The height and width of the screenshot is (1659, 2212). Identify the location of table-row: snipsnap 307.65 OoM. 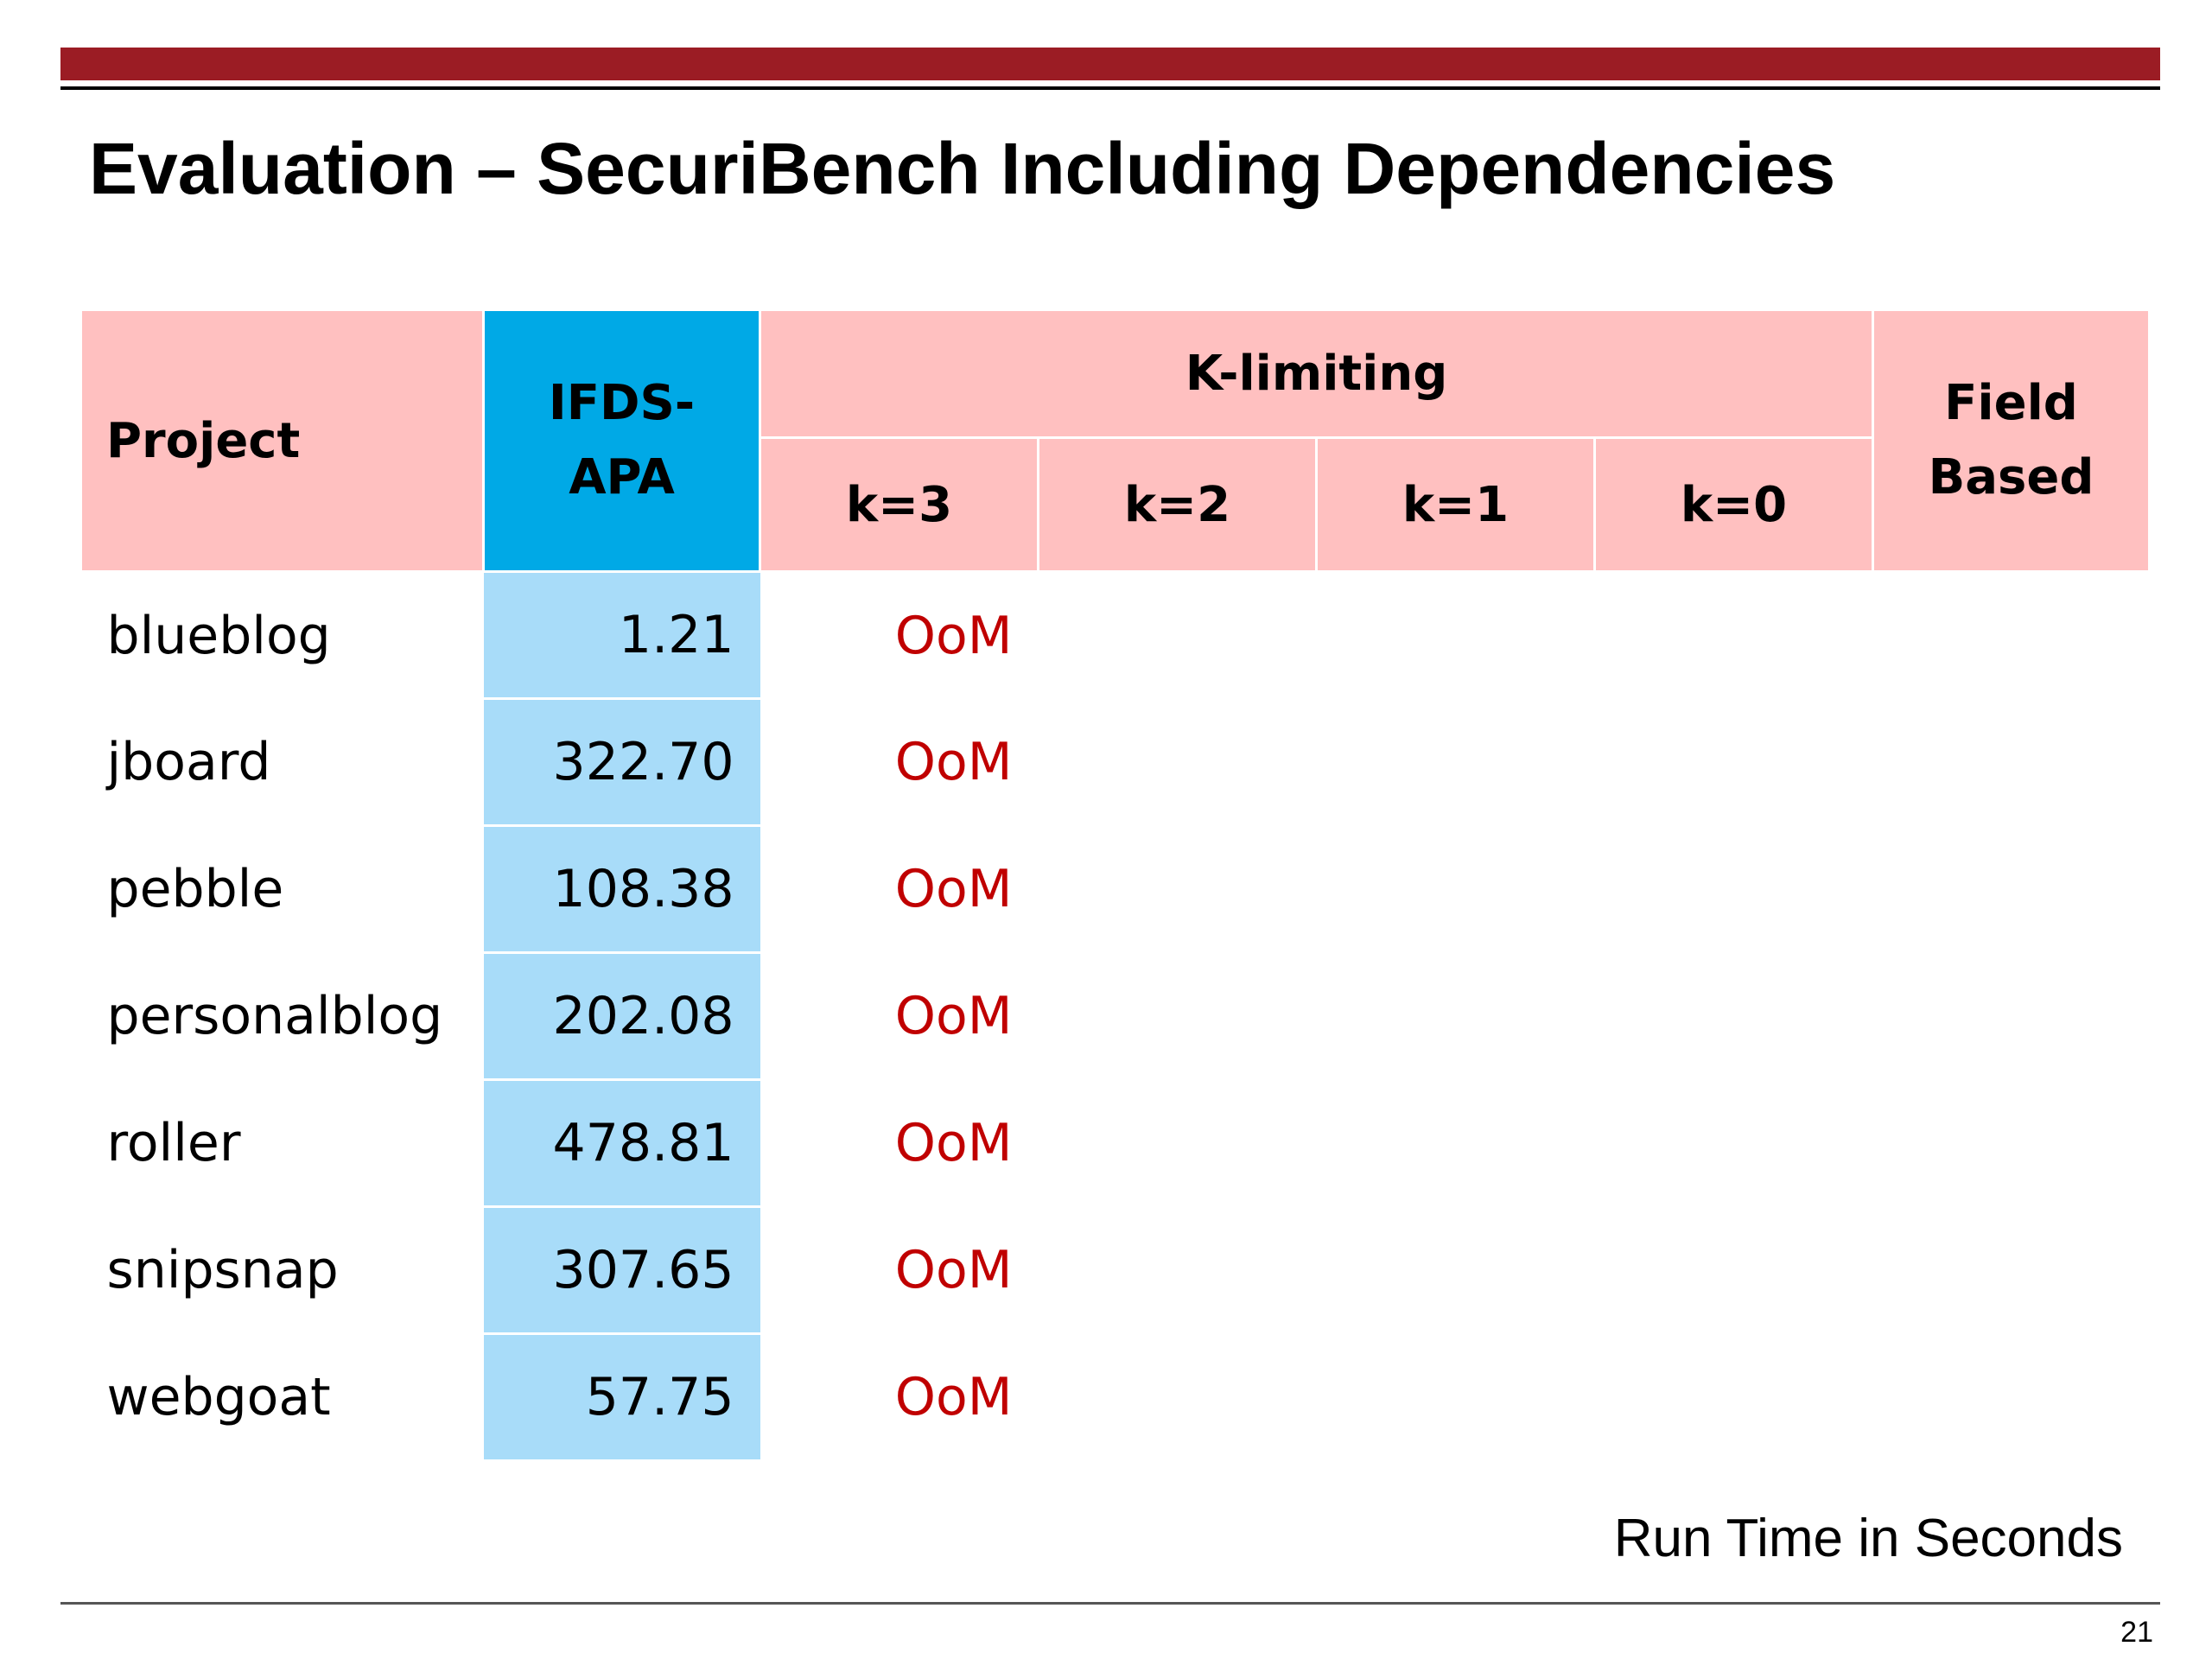
(1115, 1270).